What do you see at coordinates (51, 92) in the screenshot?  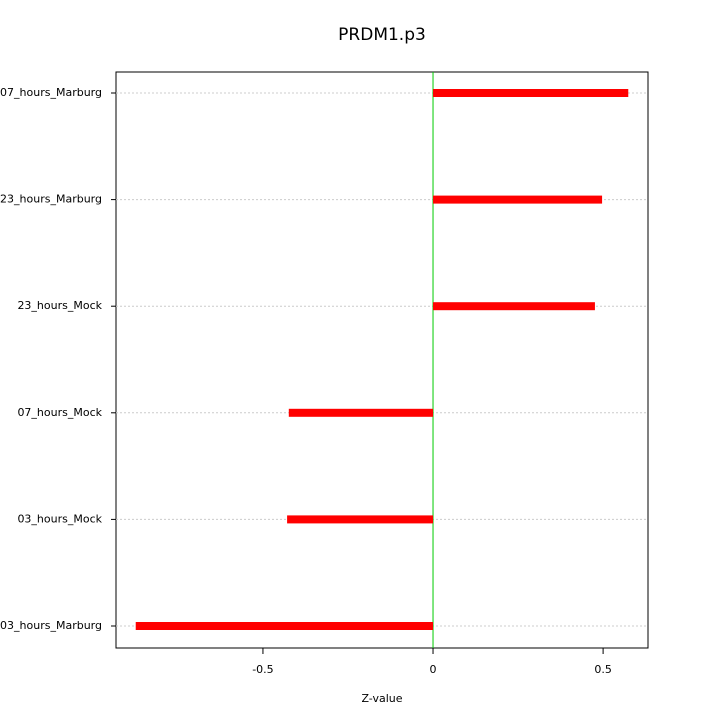 I see `y-tick-label: 07_hours_Marburg` at bounding box center [51, 92].